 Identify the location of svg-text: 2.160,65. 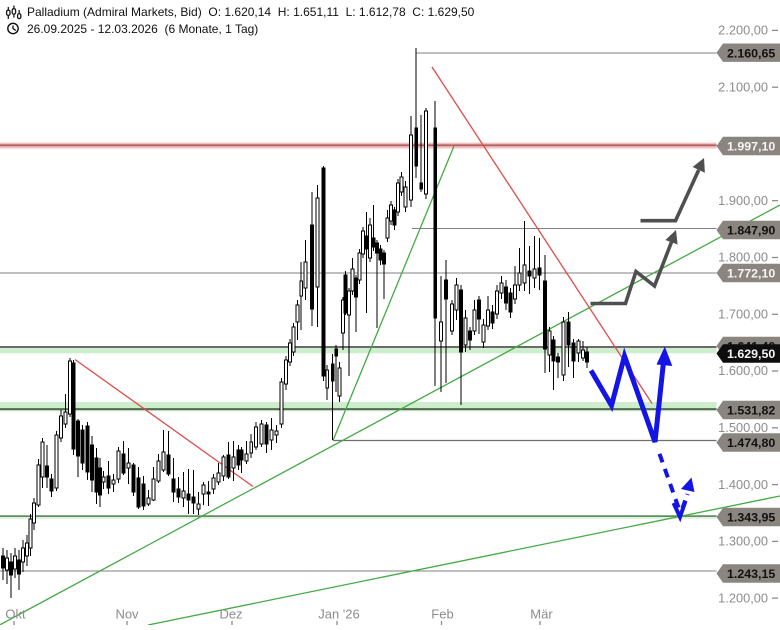
(751, 53).